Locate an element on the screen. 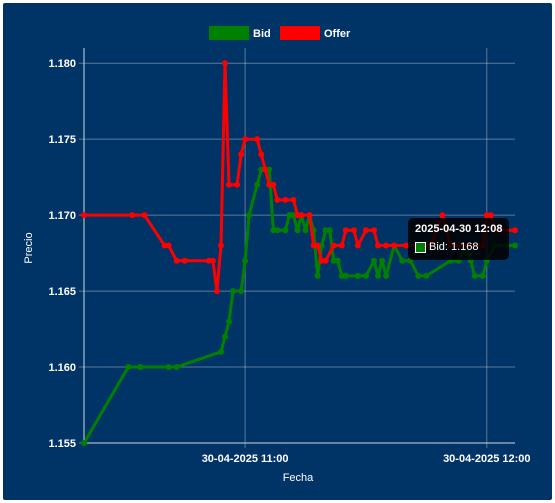 The width and height of the screenshot is (555, 503). y-axis-title: Precio is located at coordinates (29, 247).